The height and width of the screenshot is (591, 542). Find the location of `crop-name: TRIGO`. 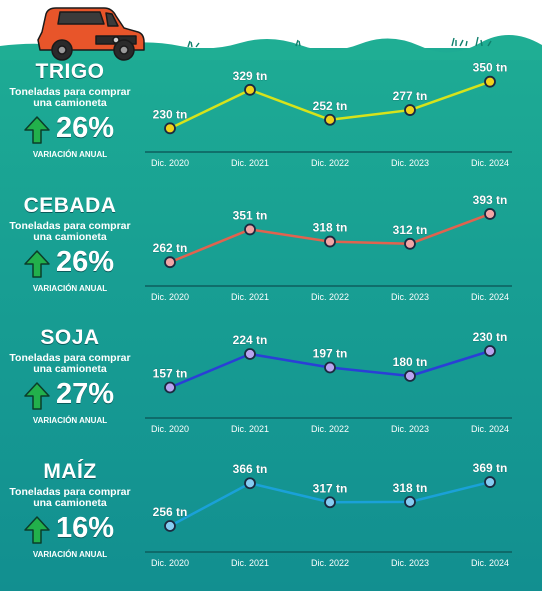

crop-name: TRIGO is located at coordinates (70, 71).